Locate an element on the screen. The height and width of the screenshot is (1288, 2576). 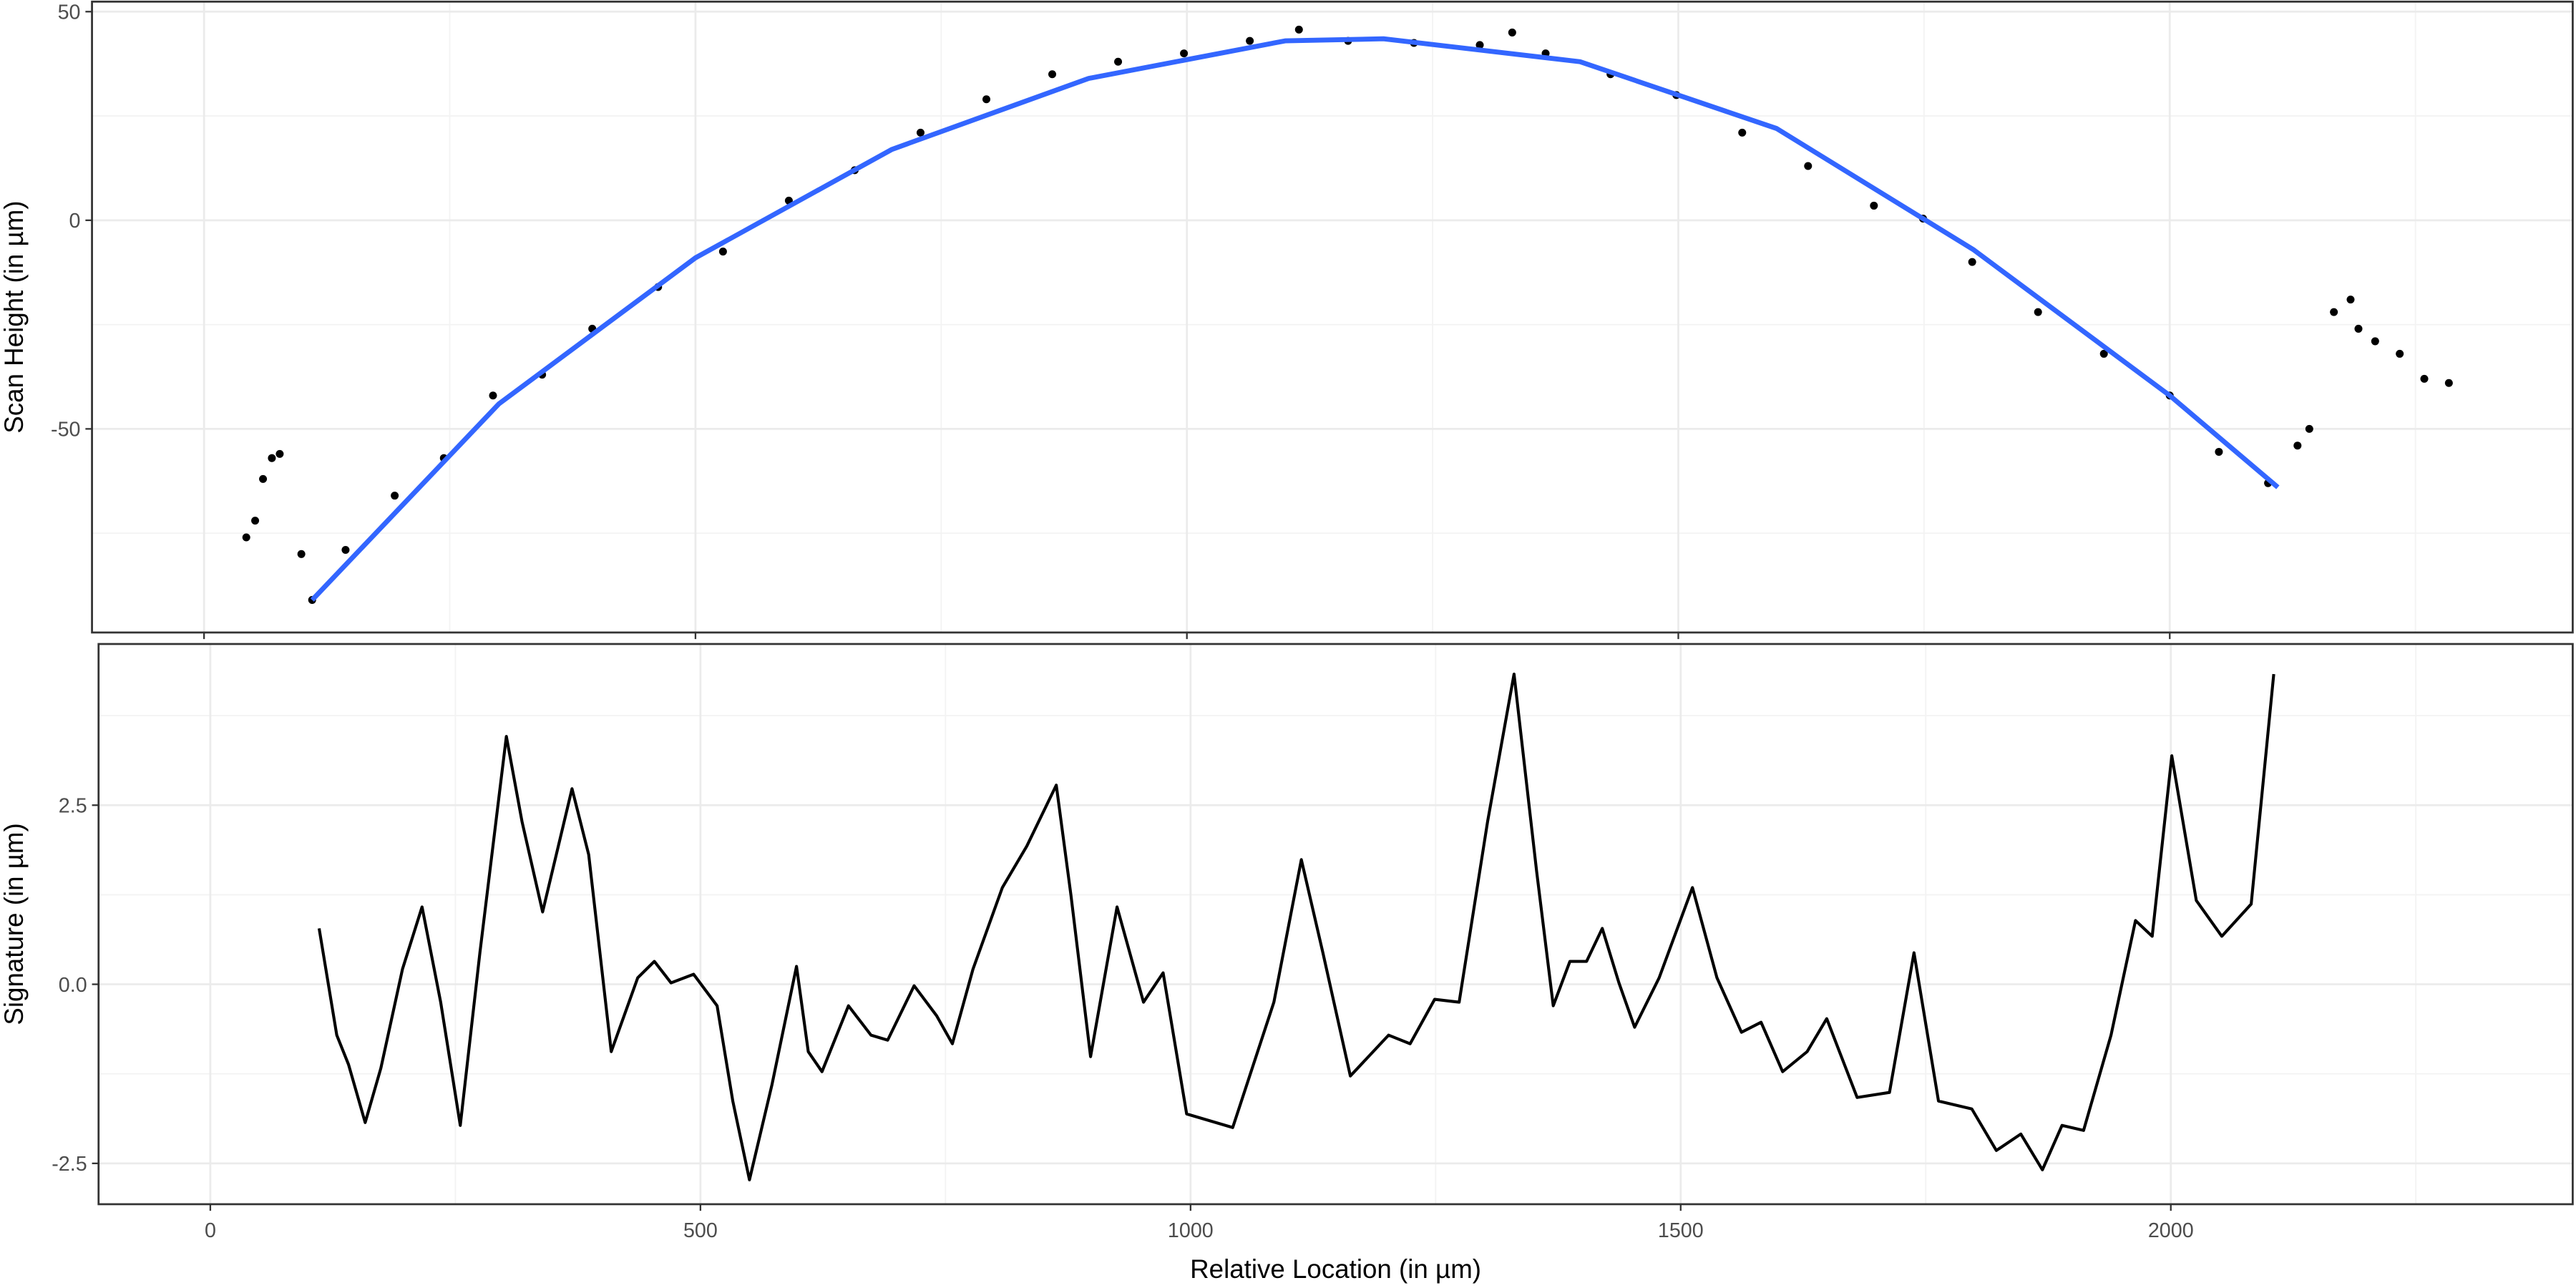
x-tick-label: 500 is located at coordinates (700, 1230).